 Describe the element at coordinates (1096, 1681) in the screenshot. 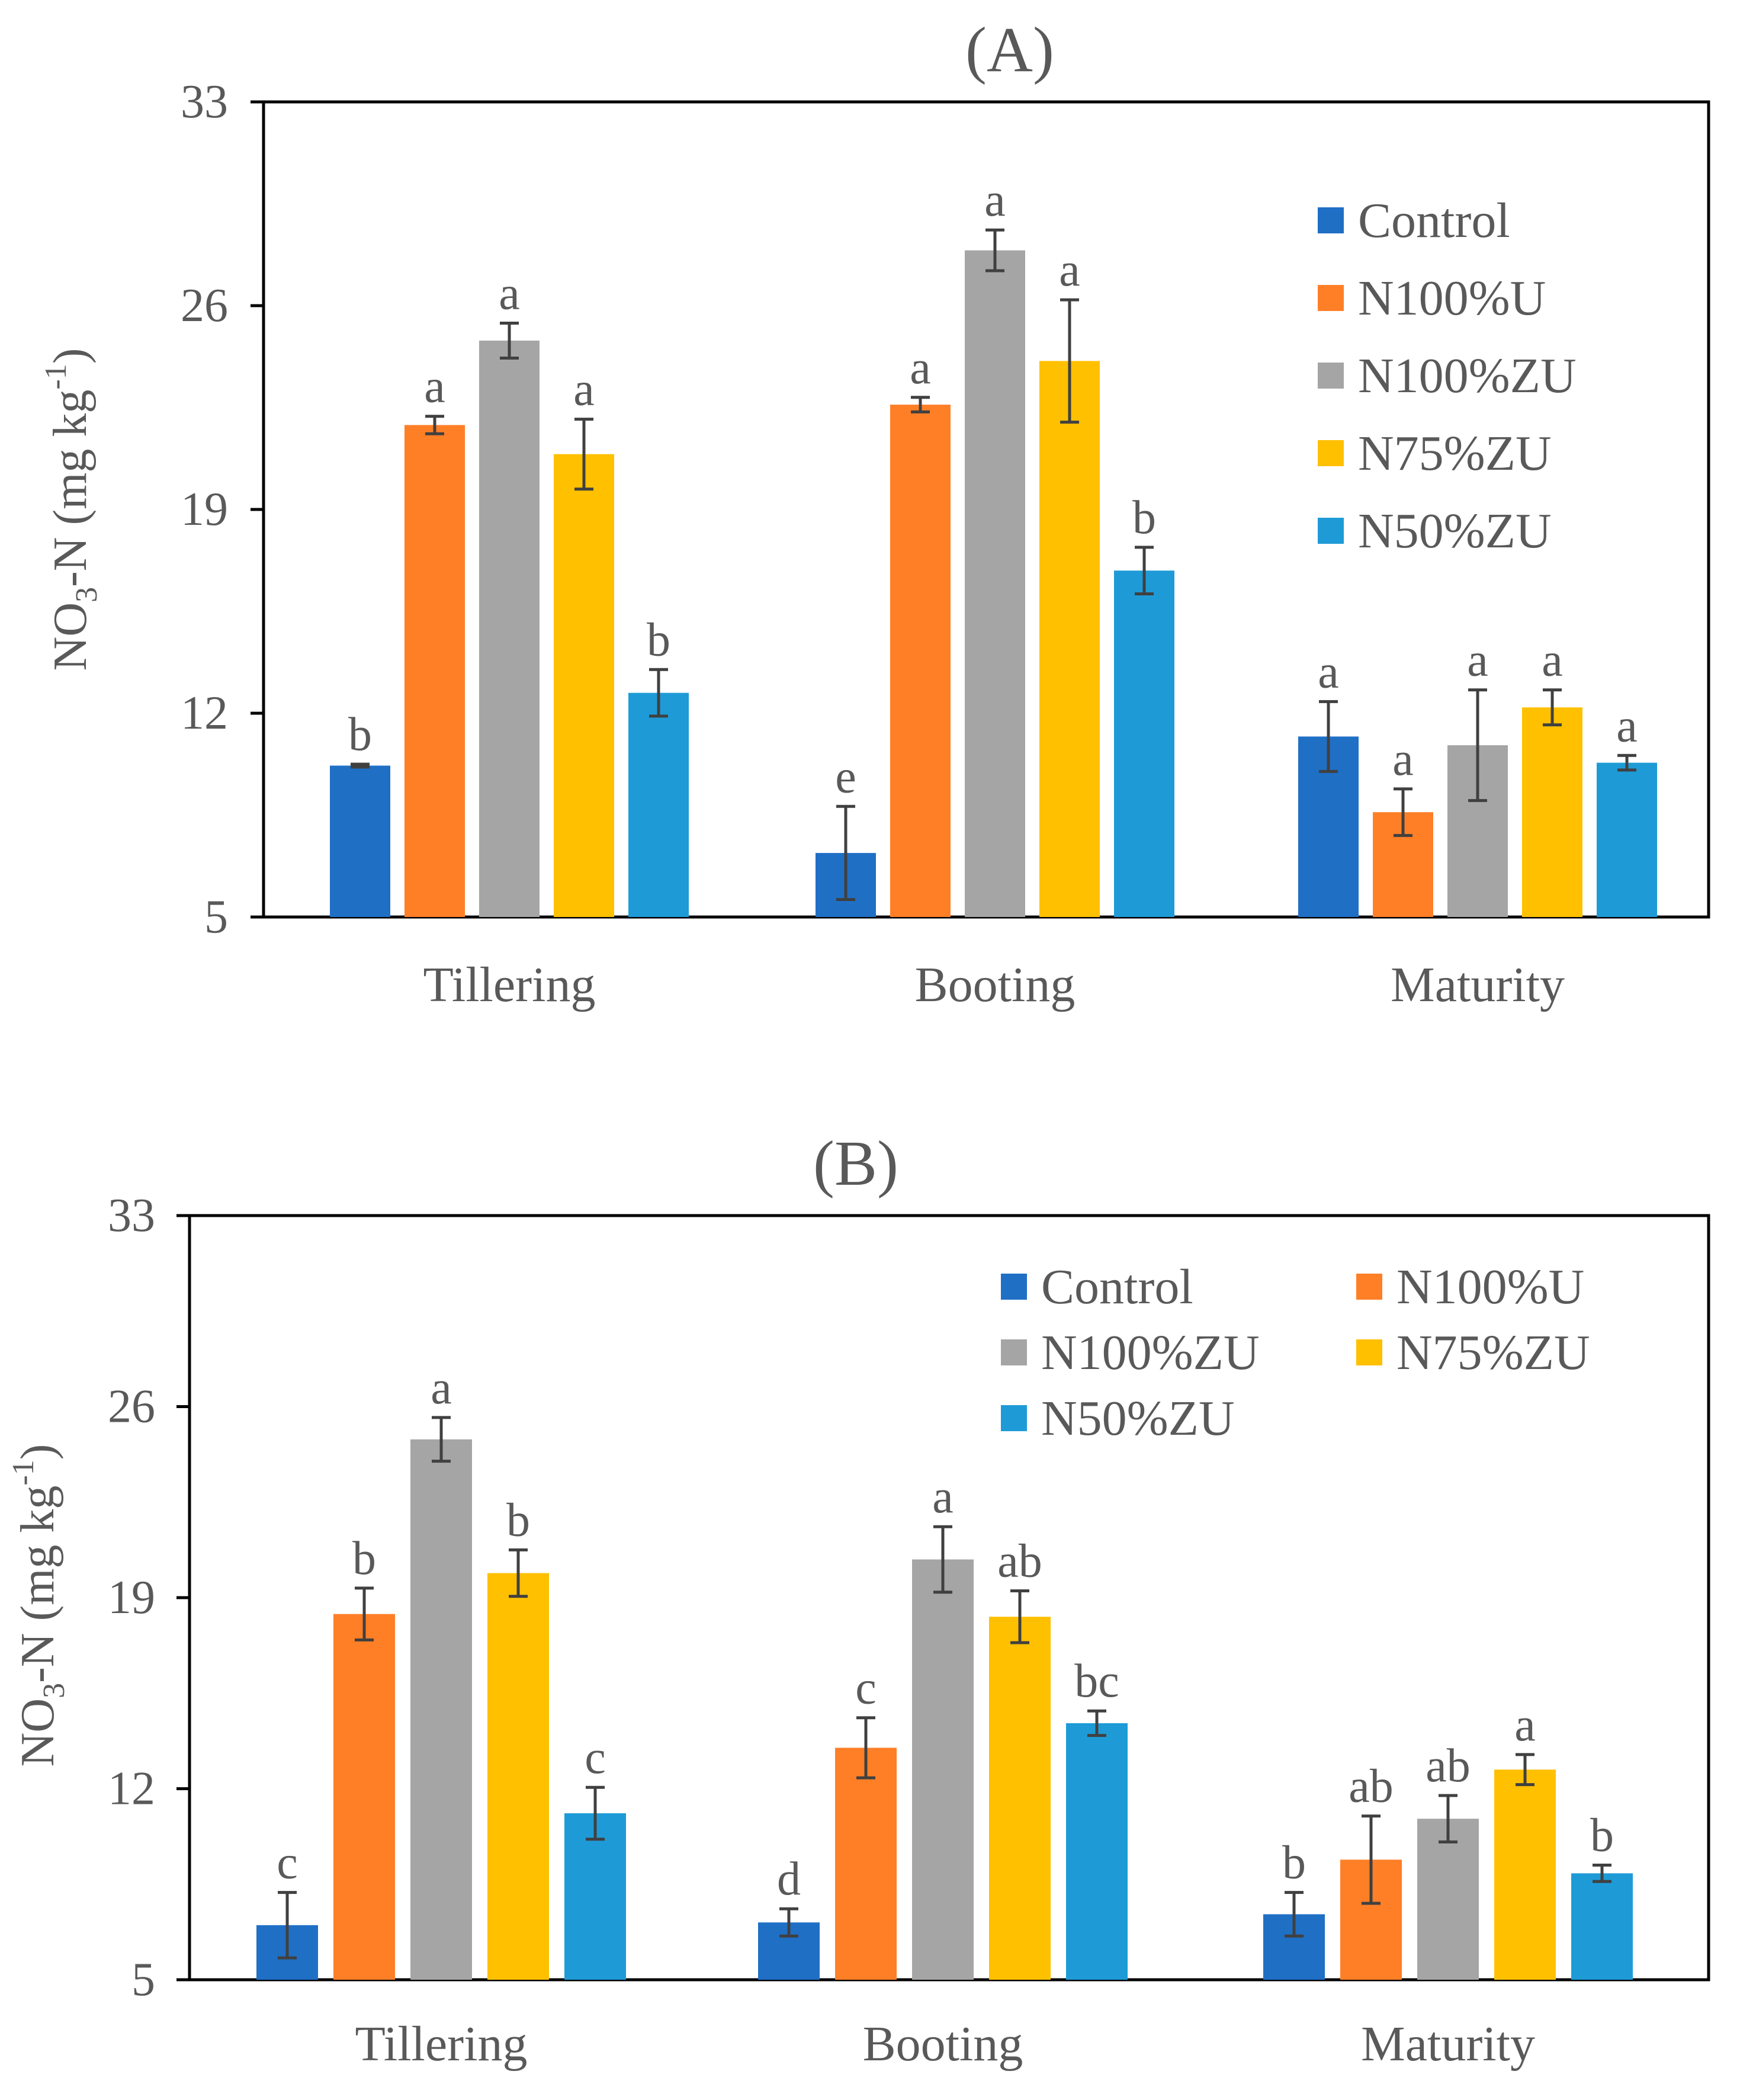

I see `significance-letter: bc` at that location.